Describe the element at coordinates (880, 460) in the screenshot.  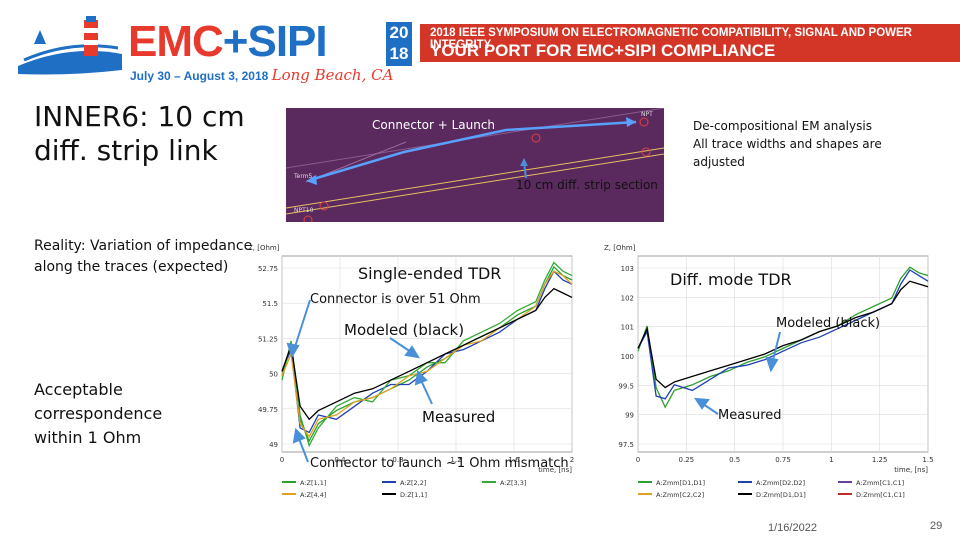
I see `x-tick-label: 1.25` at that location.